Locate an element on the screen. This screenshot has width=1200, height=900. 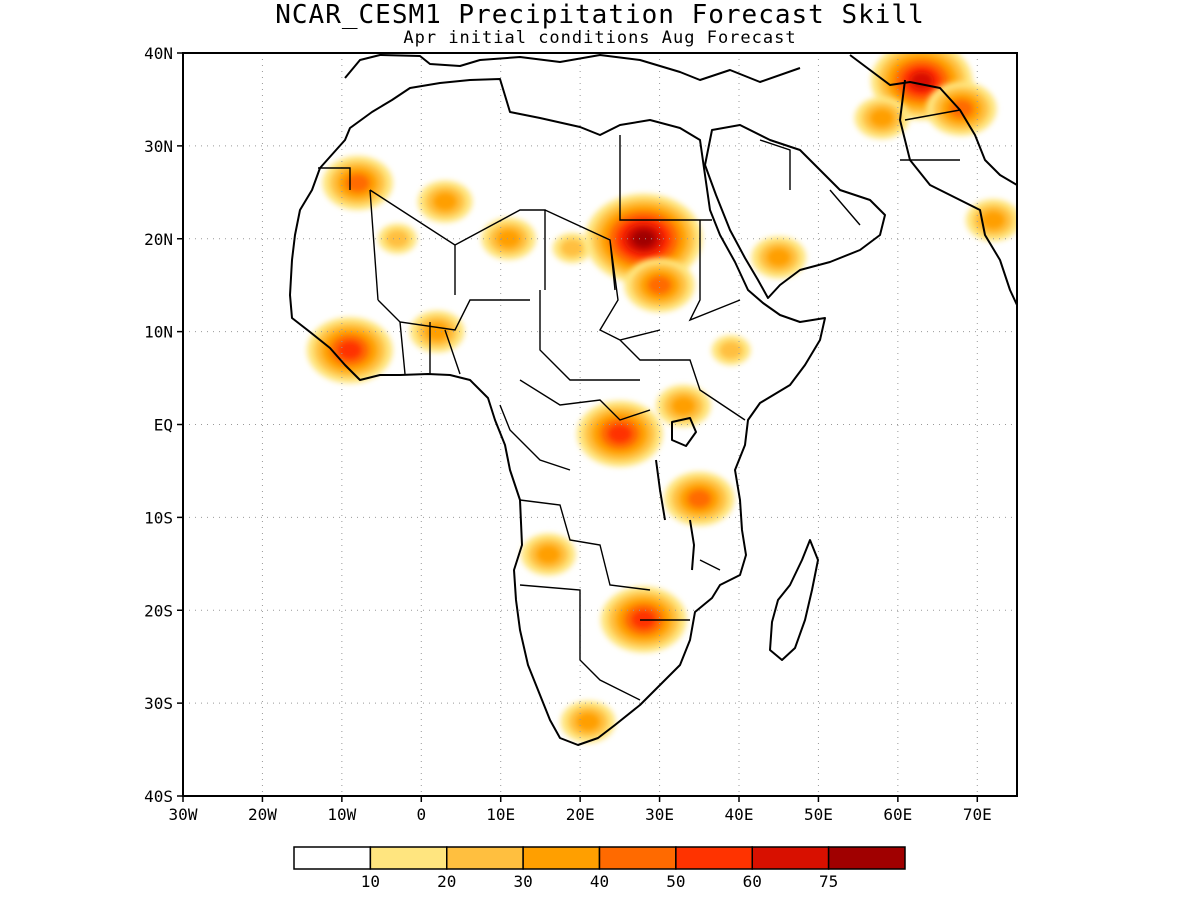
colorbar-label: 10 is located at coordinates (370, 881).